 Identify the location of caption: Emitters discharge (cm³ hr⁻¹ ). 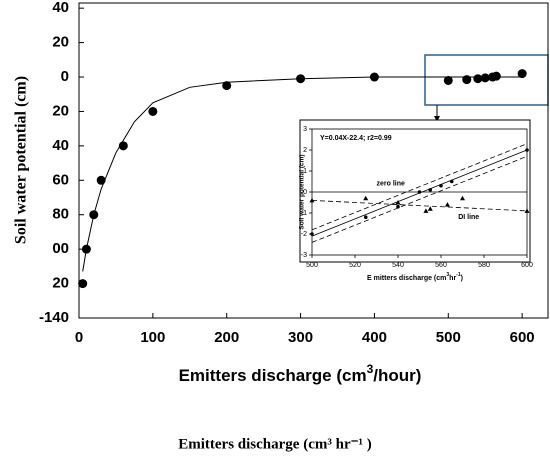
(275, 444).